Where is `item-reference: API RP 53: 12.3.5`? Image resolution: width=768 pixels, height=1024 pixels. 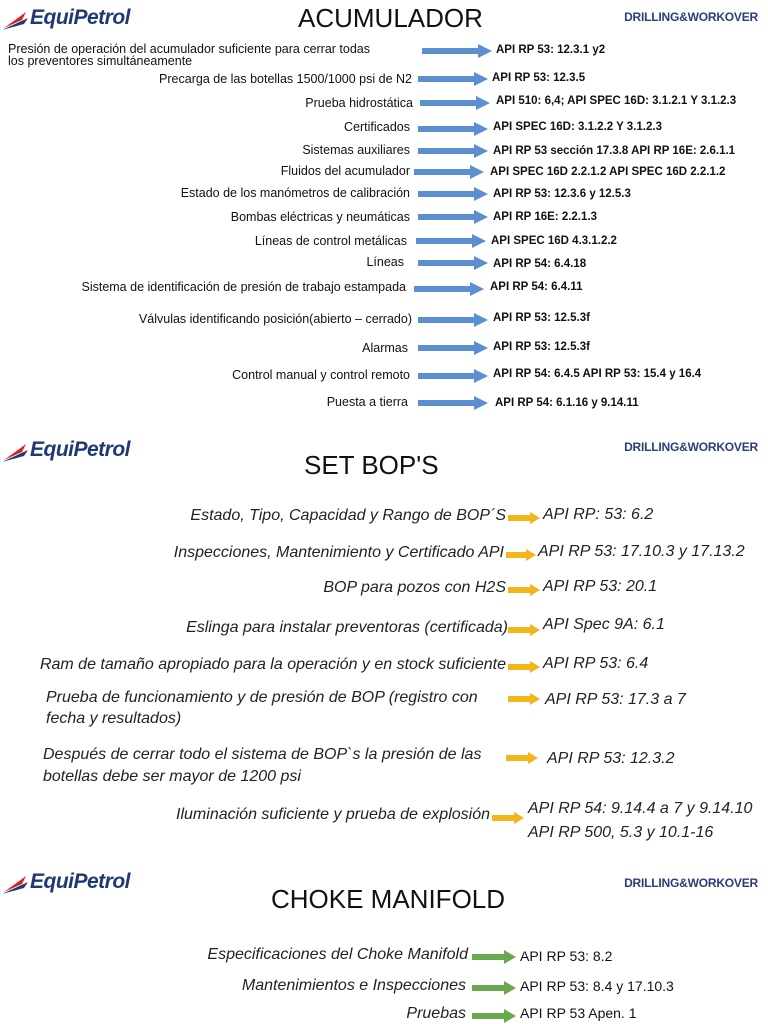
item-reference: API RP 53: 12.3.5 is located at coordinates (539, 78).